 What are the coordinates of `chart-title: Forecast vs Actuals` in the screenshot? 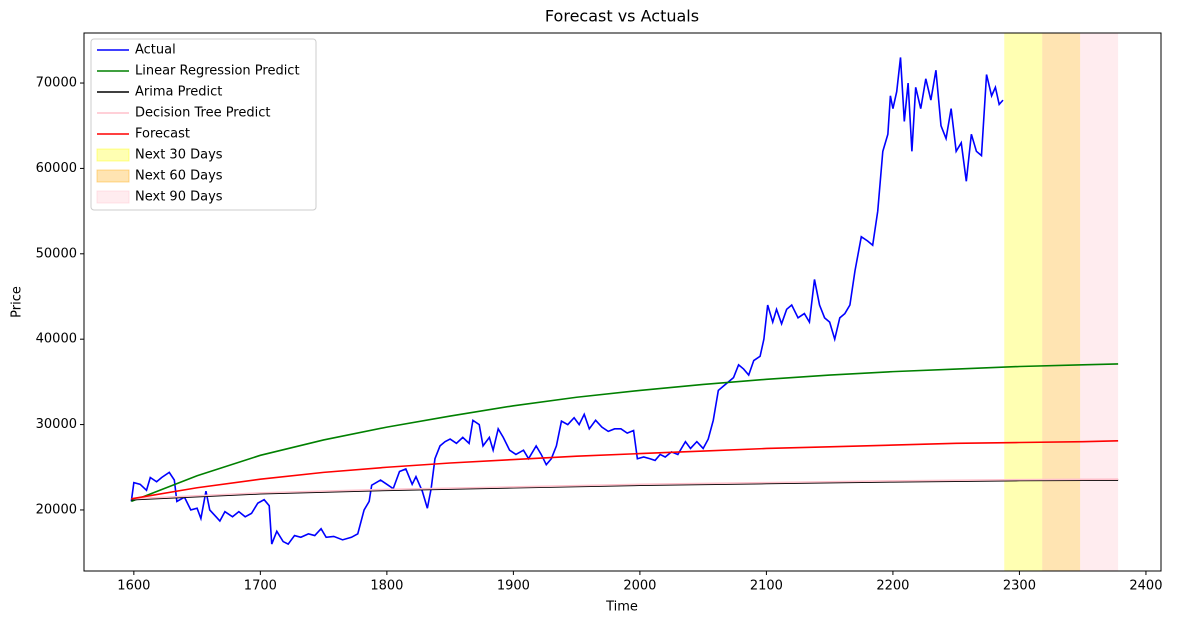 It's located at (622, 16).